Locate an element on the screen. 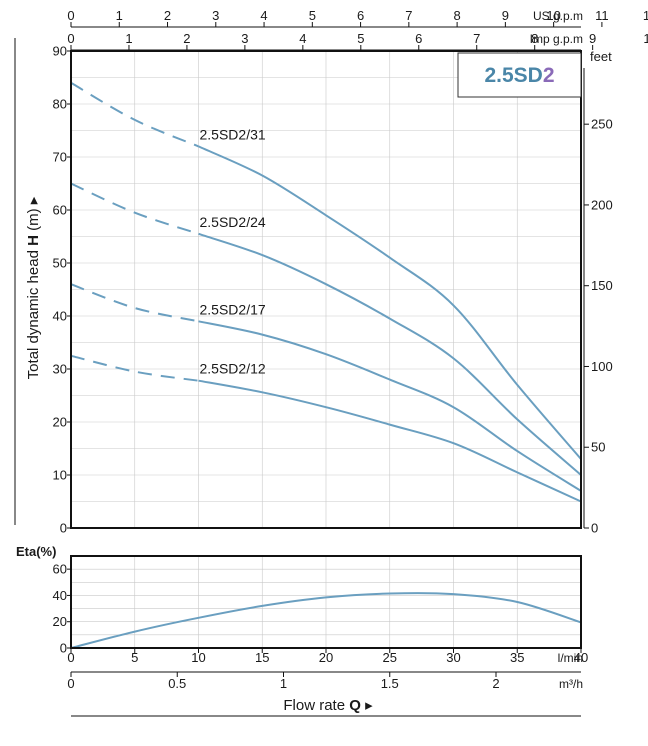 Image resolution: width=648 pixels, height=746 pixels. eta-y-tick-label: 0 is located at coordinates (63, 648).